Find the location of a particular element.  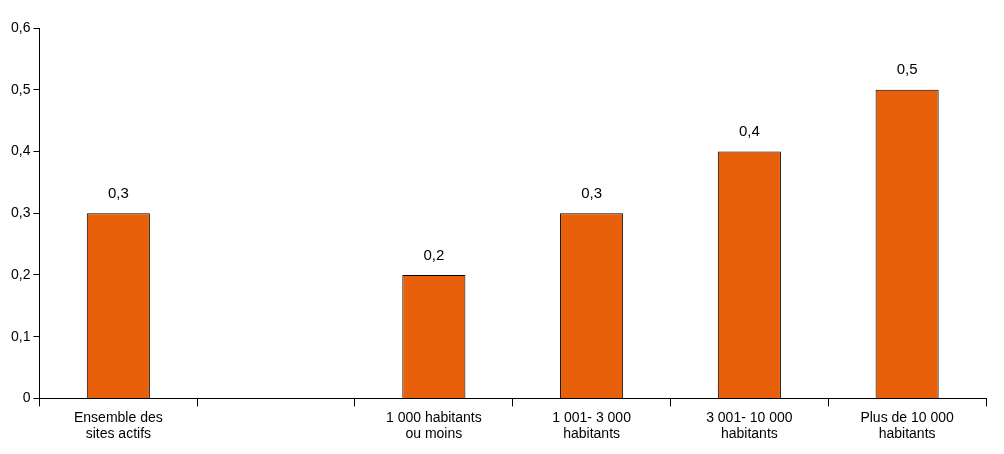

y-tick-label: 0,4 is located at coordinates (20, 150).